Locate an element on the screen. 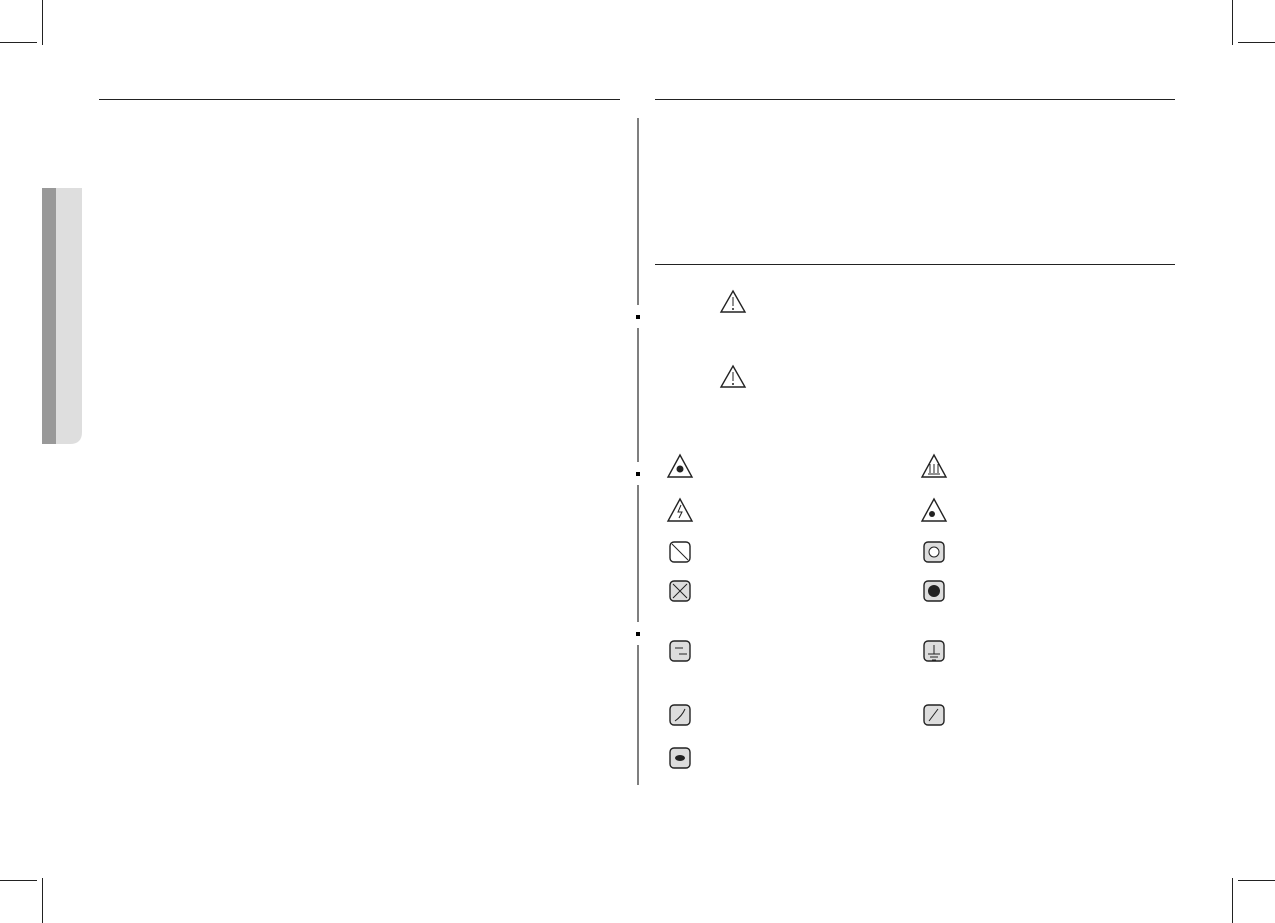  column-divider is located at coordinates (638, 451).